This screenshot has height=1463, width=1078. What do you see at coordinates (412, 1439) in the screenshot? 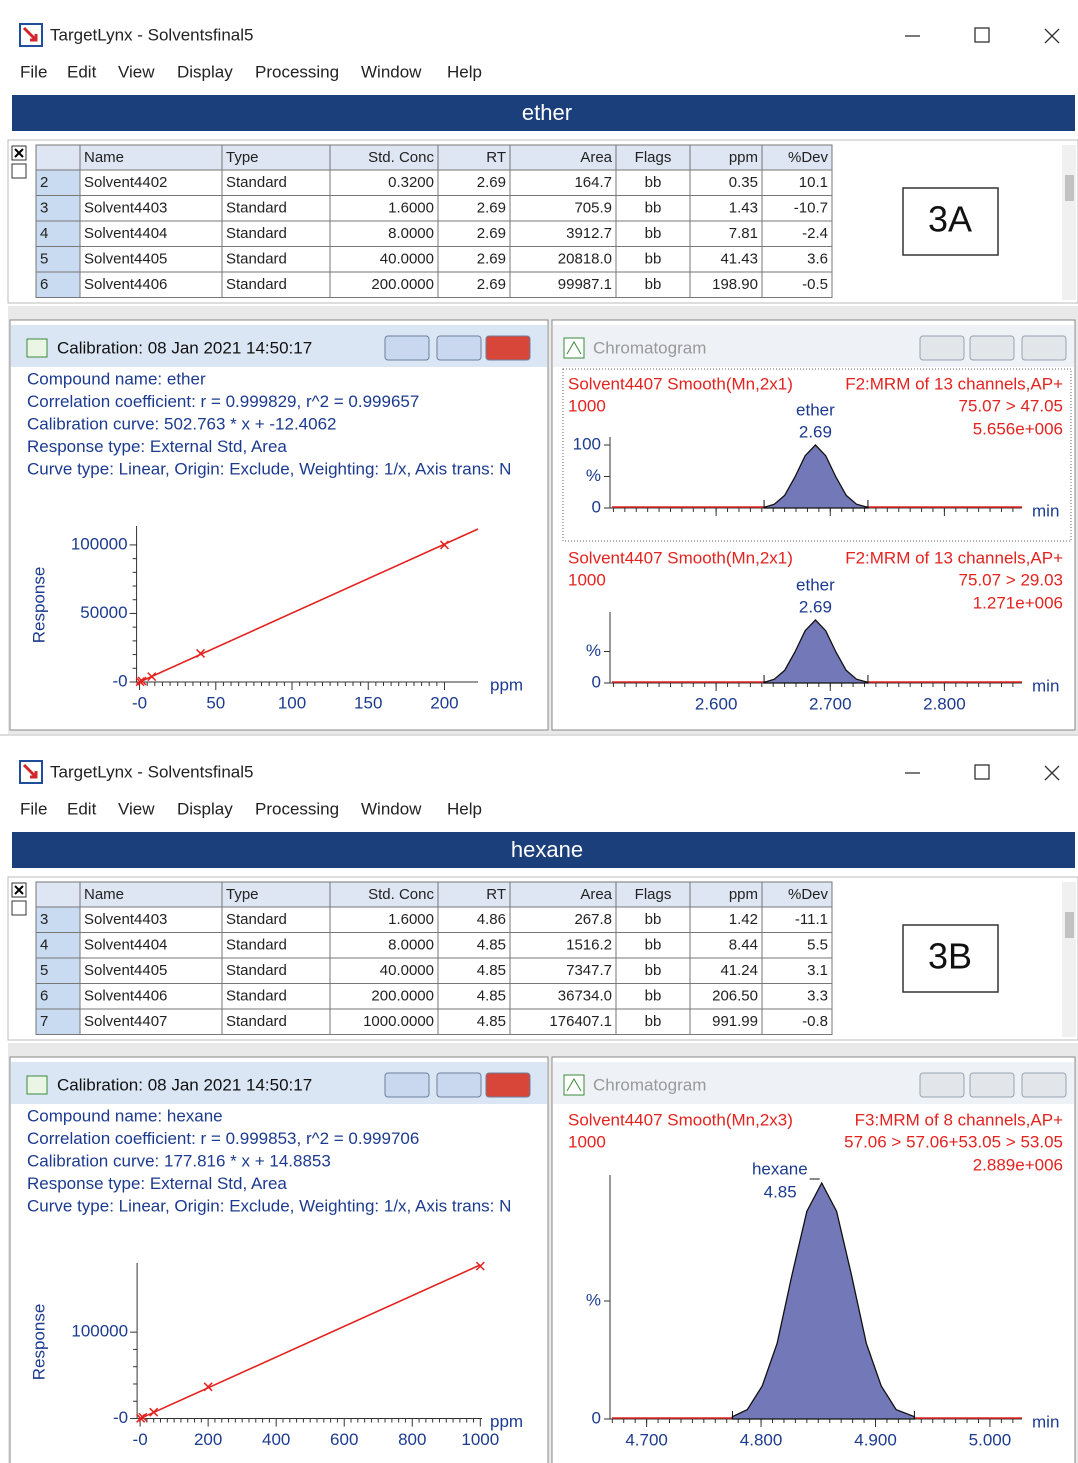
I see `x-tick-label: 800` at bounding box center [412, 1439].